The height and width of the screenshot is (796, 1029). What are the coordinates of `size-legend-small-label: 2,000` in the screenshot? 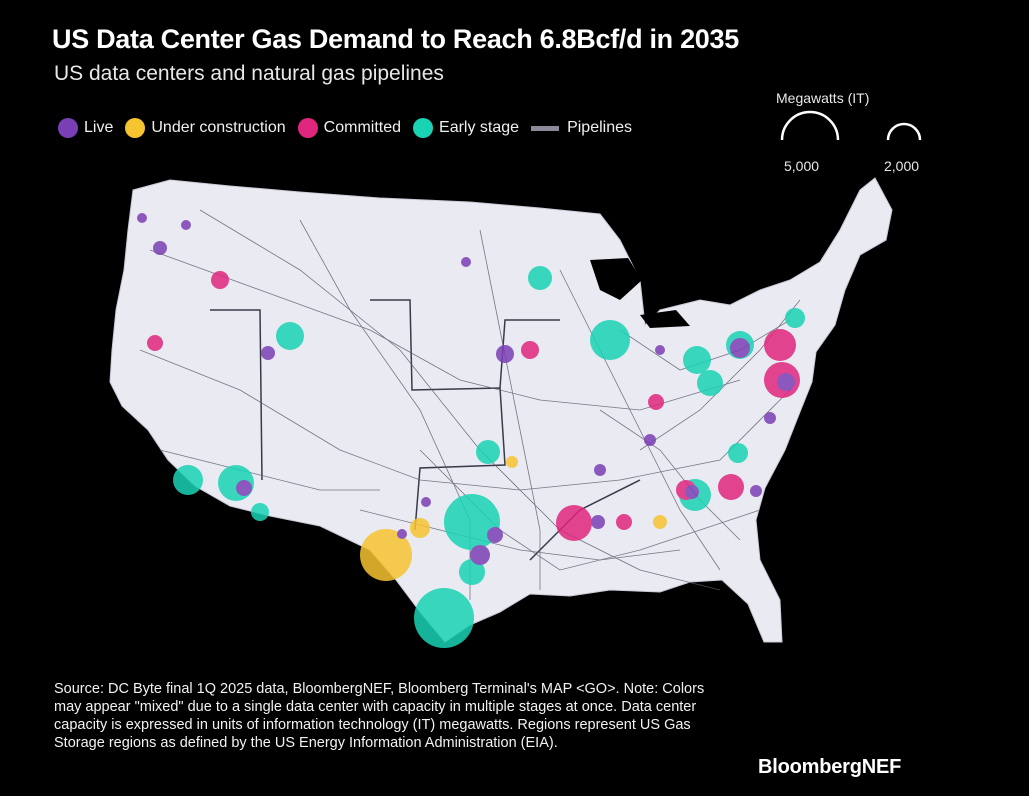 It's located at (902, 166).